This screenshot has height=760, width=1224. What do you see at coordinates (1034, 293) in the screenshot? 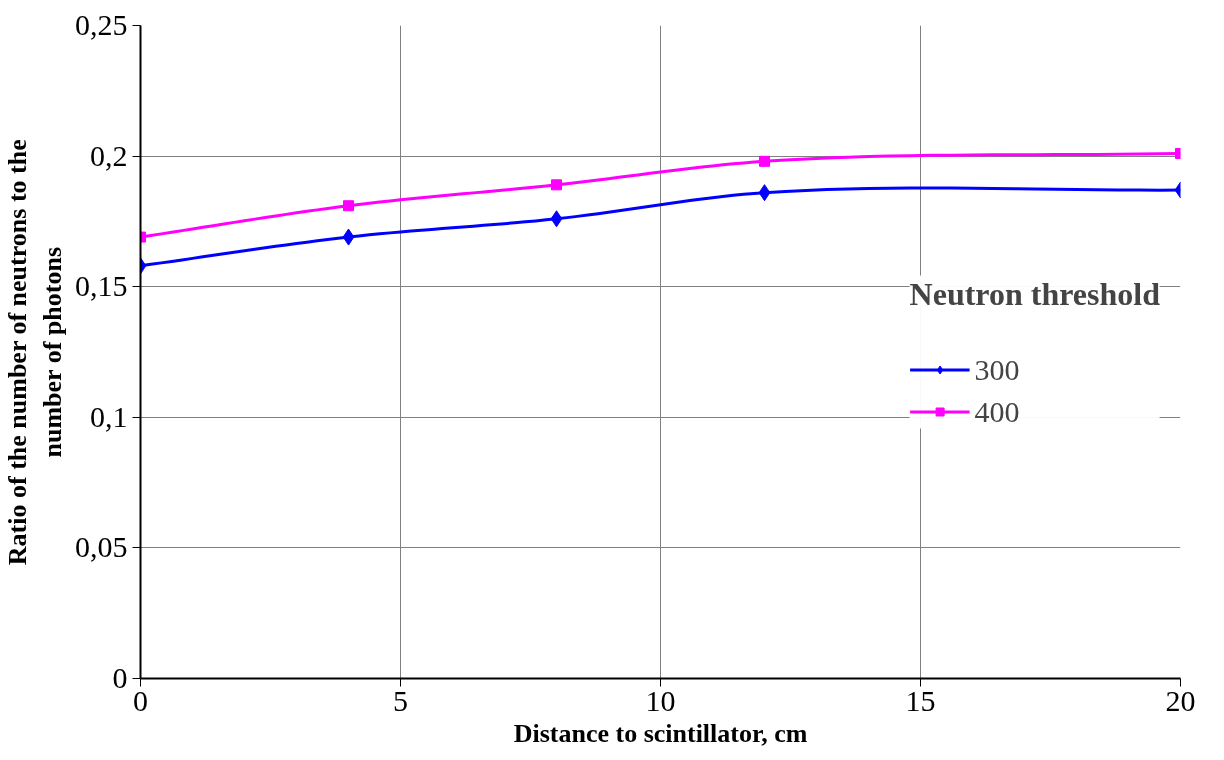
I see `legend-title: Neutron threshold` at bounding box center [1034, 293].